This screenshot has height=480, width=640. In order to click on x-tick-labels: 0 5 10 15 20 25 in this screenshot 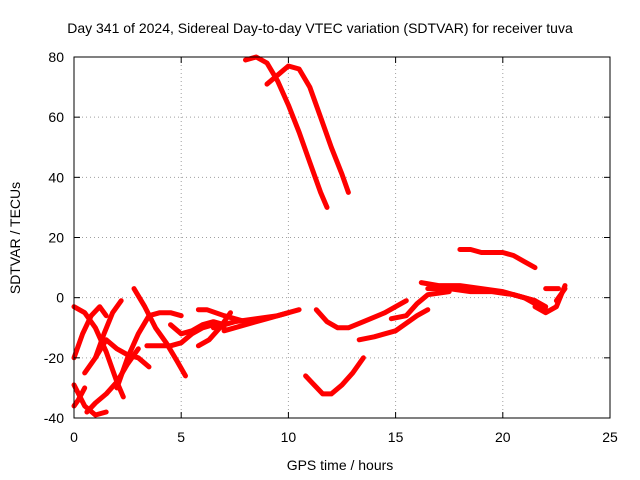, I will do `click(344, 437)`.